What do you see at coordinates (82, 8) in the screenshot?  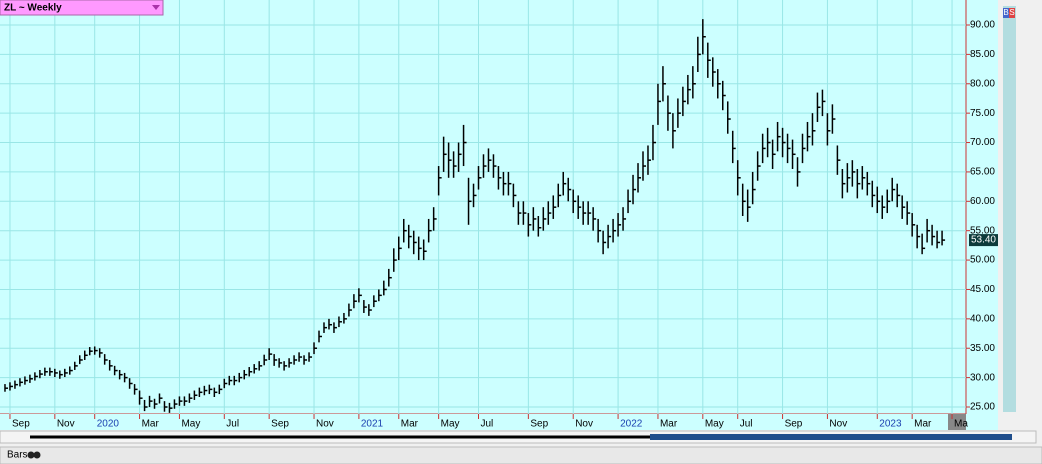 I see `title-box` at bounding box center [82, 8].